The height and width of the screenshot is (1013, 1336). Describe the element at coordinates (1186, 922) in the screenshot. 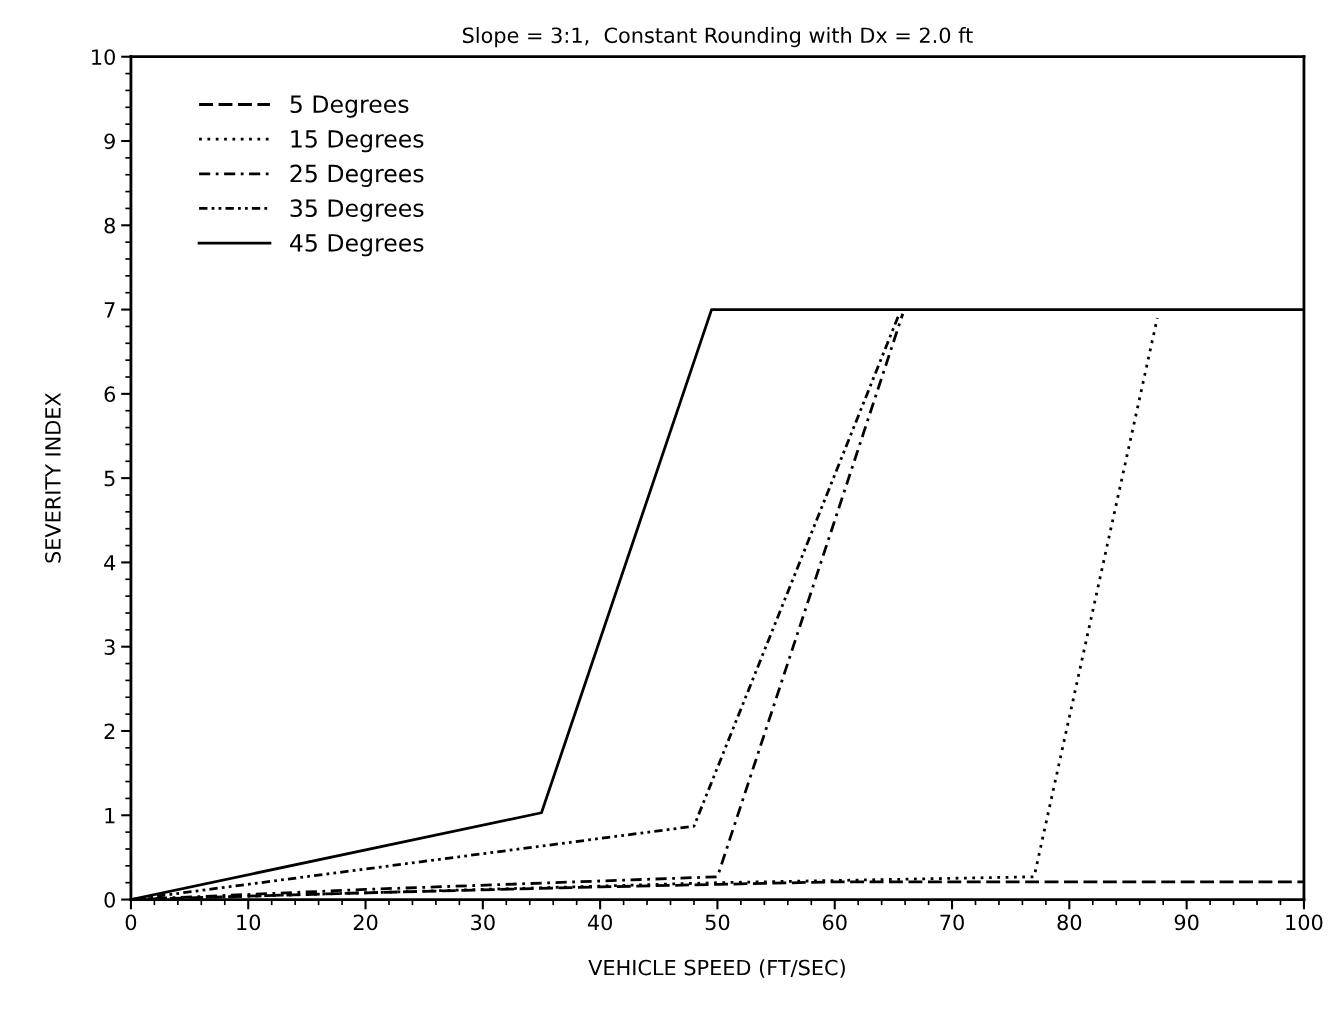

I see `x-tick-label: 90` at that location.